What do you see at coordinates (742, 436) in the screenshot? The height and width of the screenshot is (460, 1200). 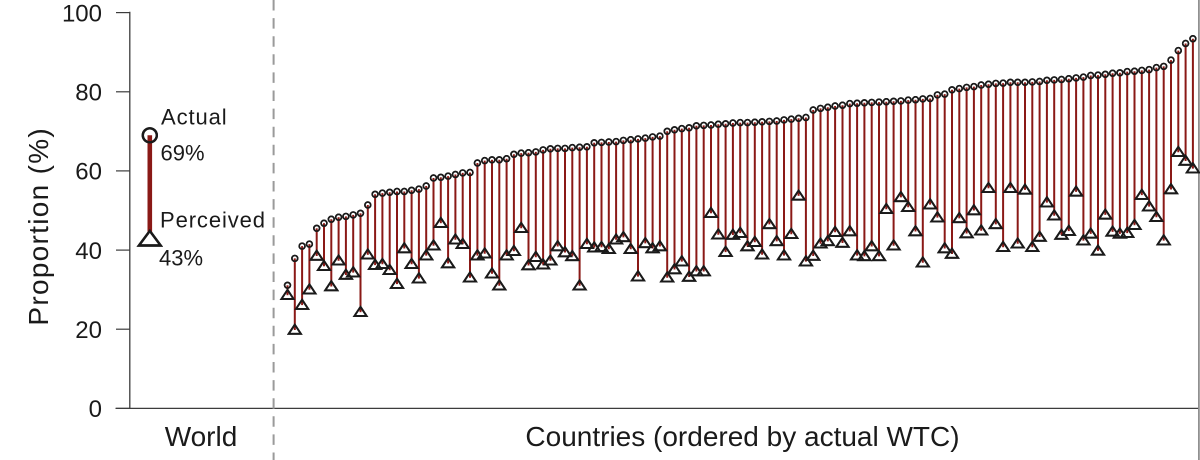 I see `svg-text:Countries (ordered by actual W: Countries (ordered by actual WTC)` at bounding box center [742, 436].